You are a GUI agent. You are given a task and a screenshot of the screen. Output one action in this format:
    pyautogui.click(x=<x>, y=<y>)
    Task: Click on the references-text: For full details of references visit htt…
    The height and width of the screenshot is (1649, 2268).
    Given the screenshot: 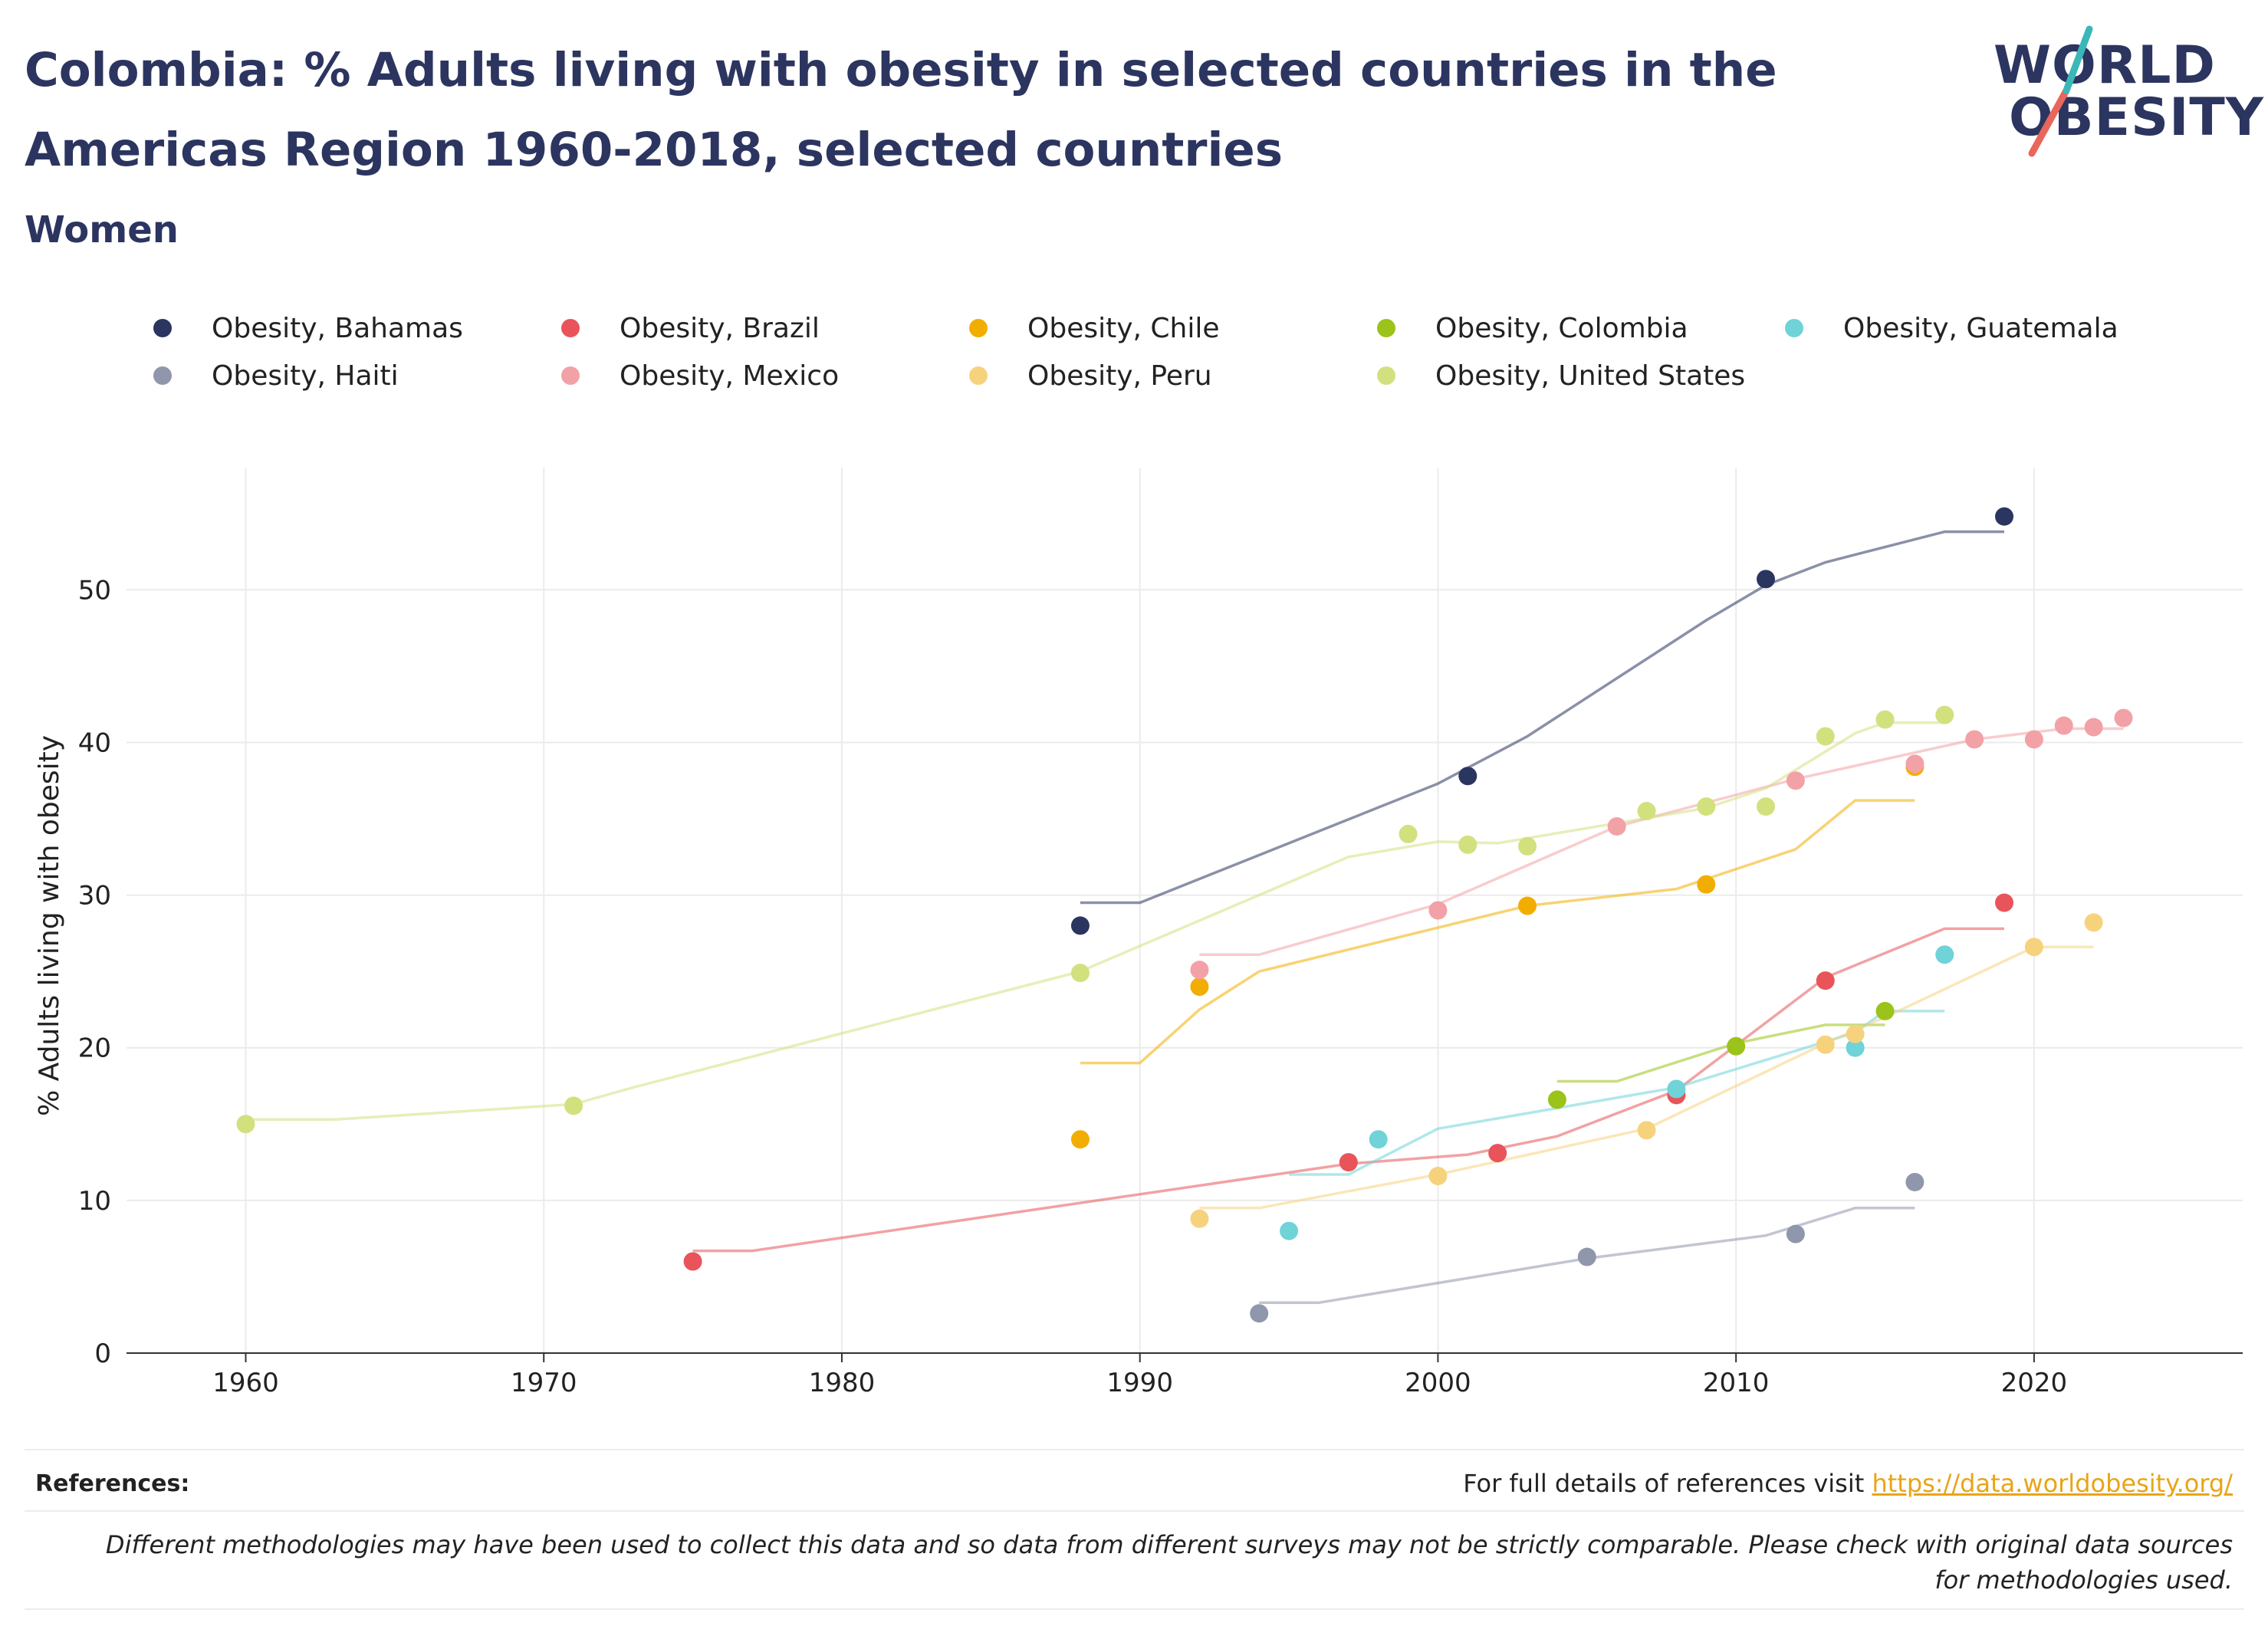 What is the action you would take?
    pyautogui.click(x=1848, y=1483)
    